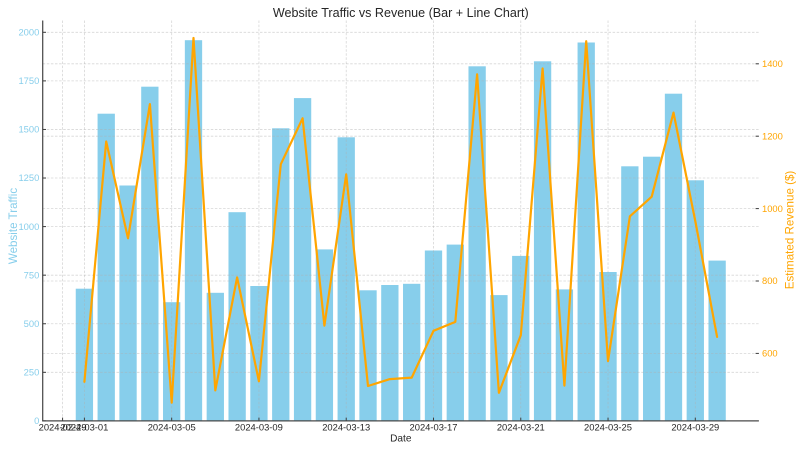  Describe the element at coordinates (28, 32) in the screenshot. I see `svg-text: 2000` at that location.